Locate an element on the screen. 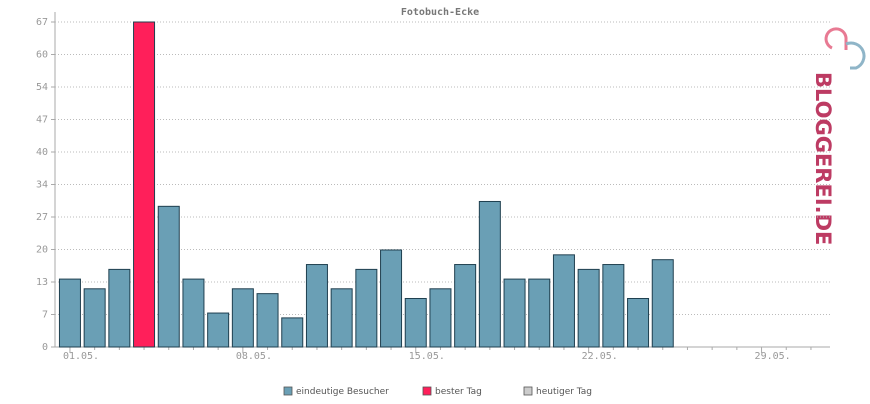  legend-label: eindeutige Besucher is located at coordinates (342, 392).